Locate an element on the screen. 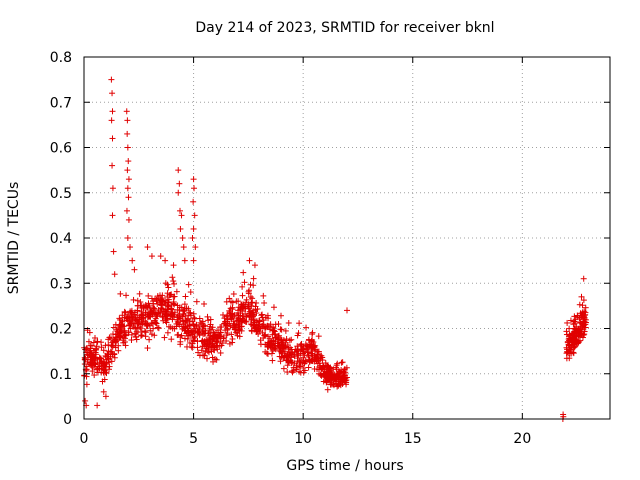 This screenshot has width=640, height=480. y-tick-label: 0.6 is located at coordinates (61, 149).